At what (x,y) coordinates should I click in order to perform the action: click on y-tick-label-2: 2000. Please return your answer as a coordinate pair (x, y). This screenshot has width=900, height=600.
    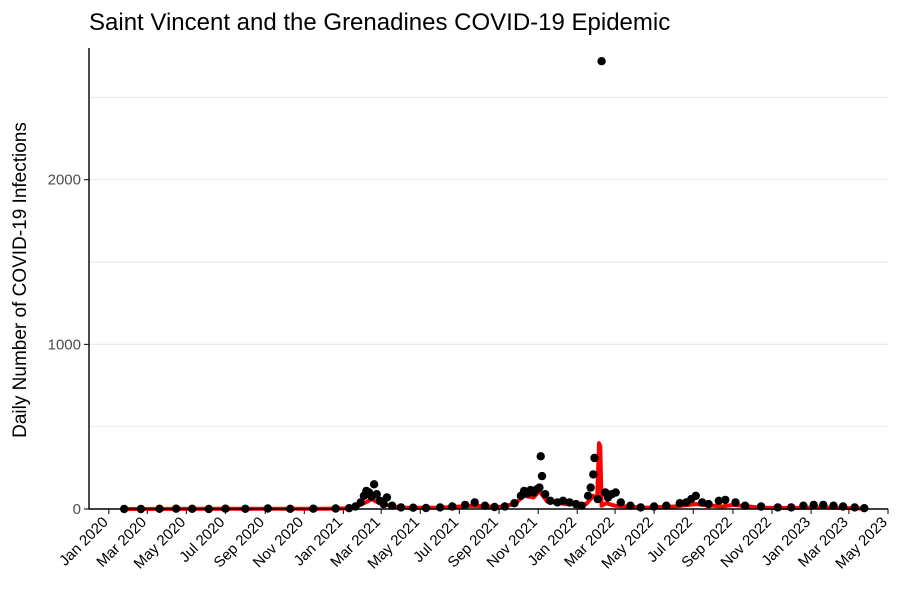
    Looking at the image, I should click on (64, 180).